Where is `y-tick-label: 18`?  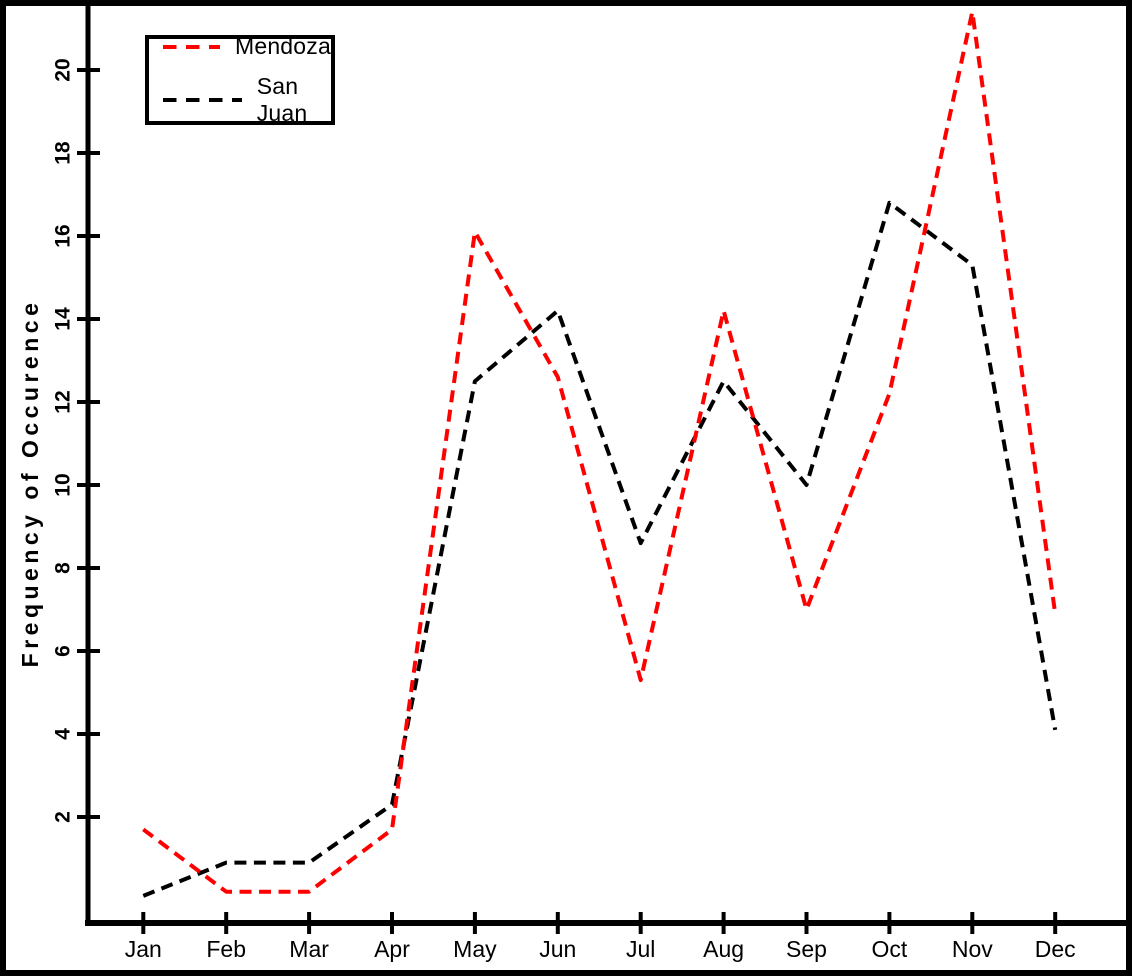 y-tick-label: 18 is located at coordinates (63, 153).